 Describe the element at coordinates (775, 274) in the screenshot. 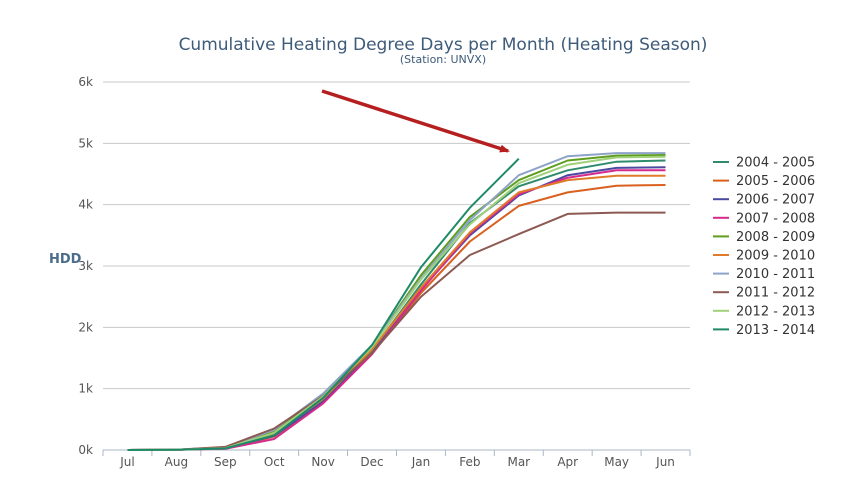

I see `legend-item-label: 2010 - 2011` at that location.